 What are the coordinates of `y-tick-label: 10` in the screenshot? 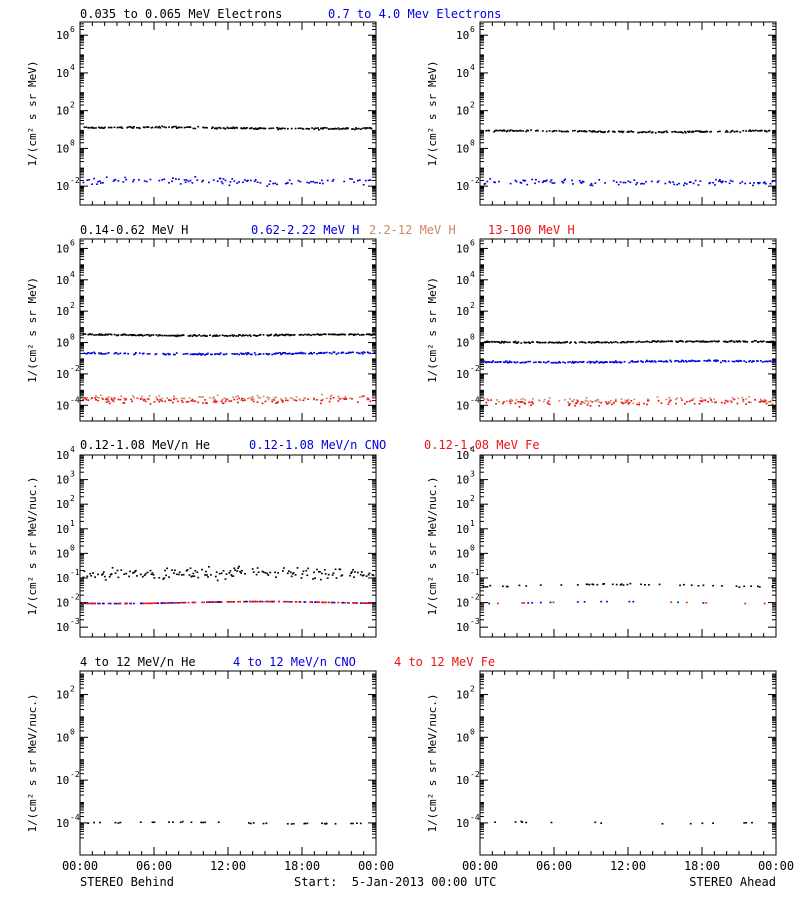 It's located at (62, 737).